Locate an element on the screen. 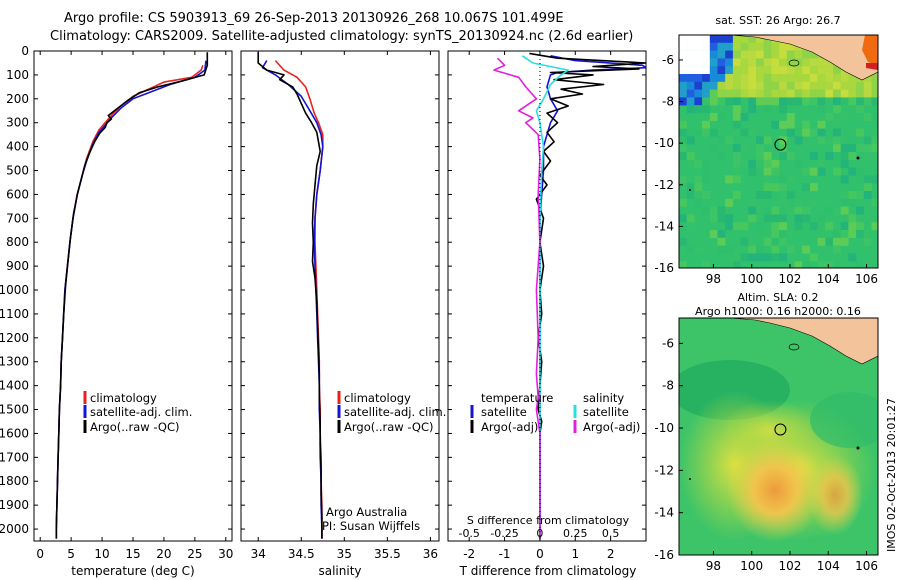 Image resolution: width=900 pixels, height=580 pixels. map-x-tick-label: 100 is located at coordinates (751, 279).